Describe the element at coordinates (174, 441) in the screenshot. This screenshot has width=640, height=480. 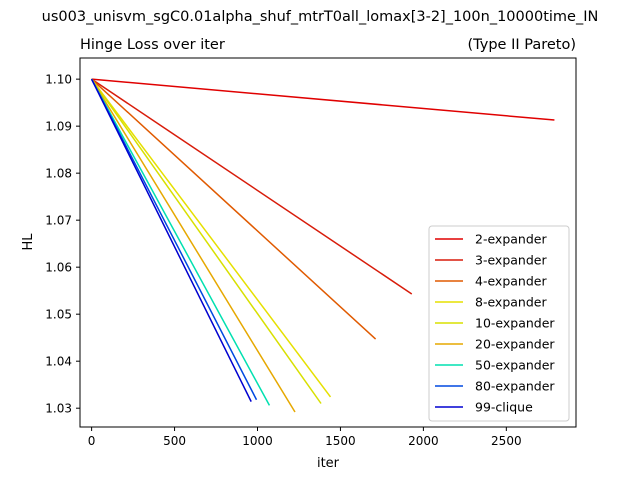
I see `x-tick-label: 500` at that location.